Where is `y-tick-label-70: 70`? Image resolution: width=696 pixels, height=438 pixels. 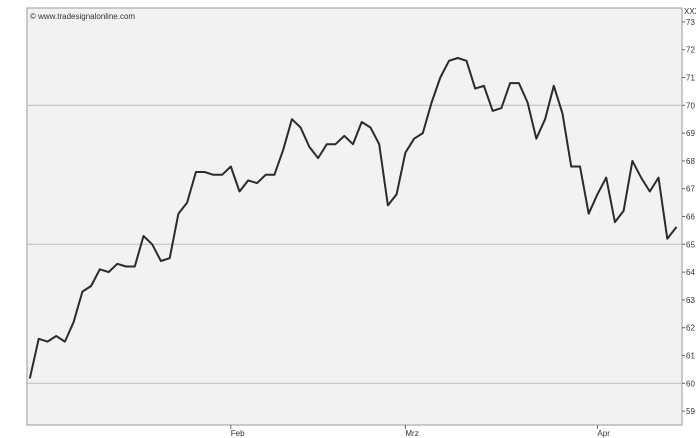
y-tick-label-70: 70 is located at coordinates (690, 105).